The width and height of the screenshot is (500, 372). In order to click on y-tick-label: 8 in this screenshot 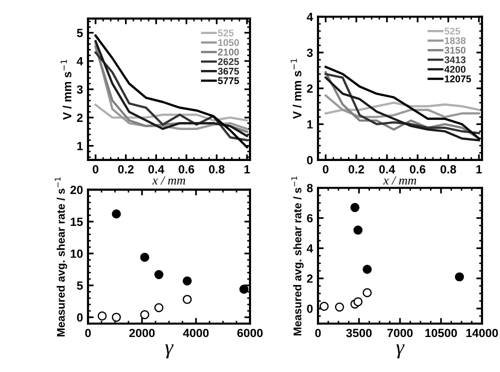, I will do `click(309, 188)`.